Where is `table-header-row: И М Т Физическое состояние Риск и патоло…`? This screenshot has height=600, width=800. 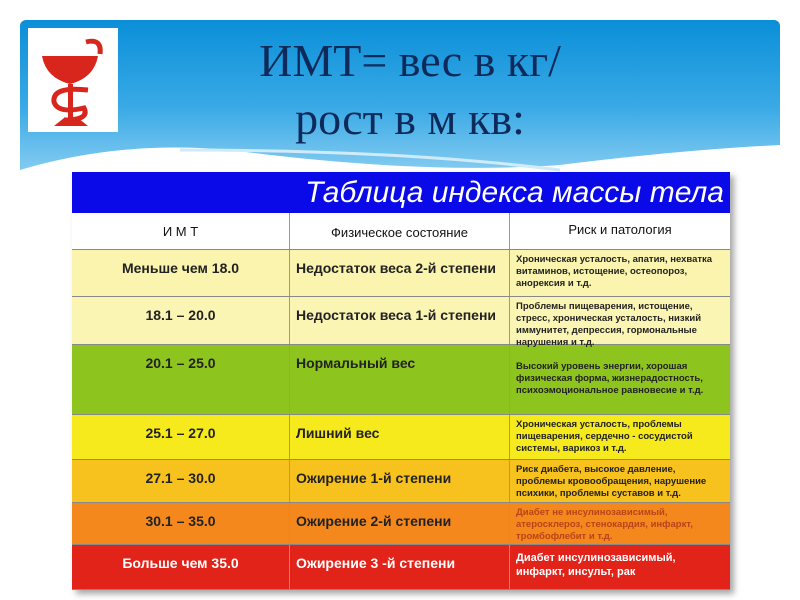 table-header-row: И М Т Физическое состояние Риск и патоло… is located at coordinates (401, 231).